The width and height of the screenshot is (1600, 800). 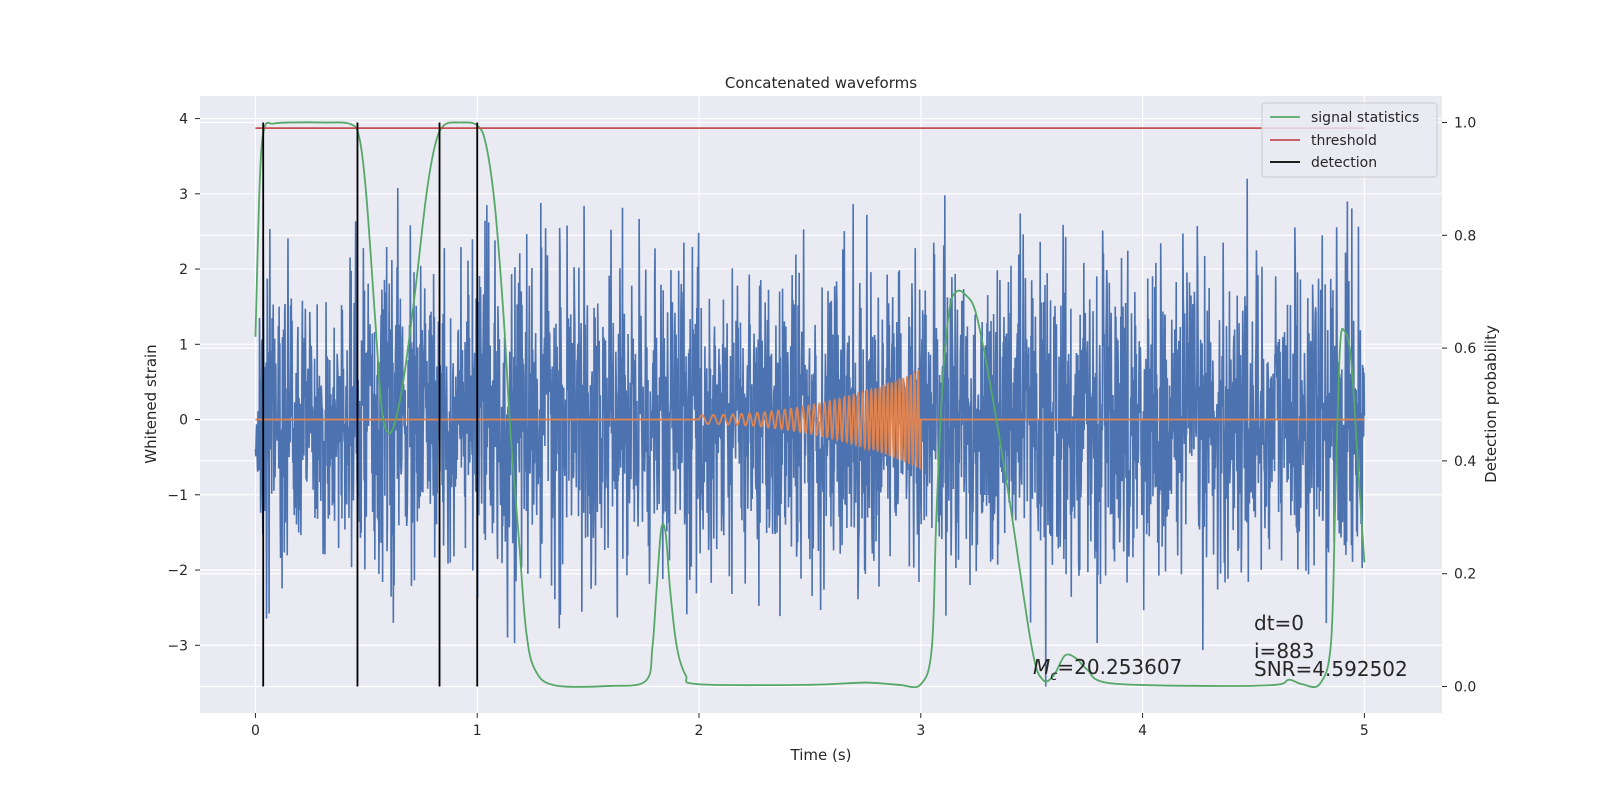 I want to click on waveform-series, so click(x=810, y=420).